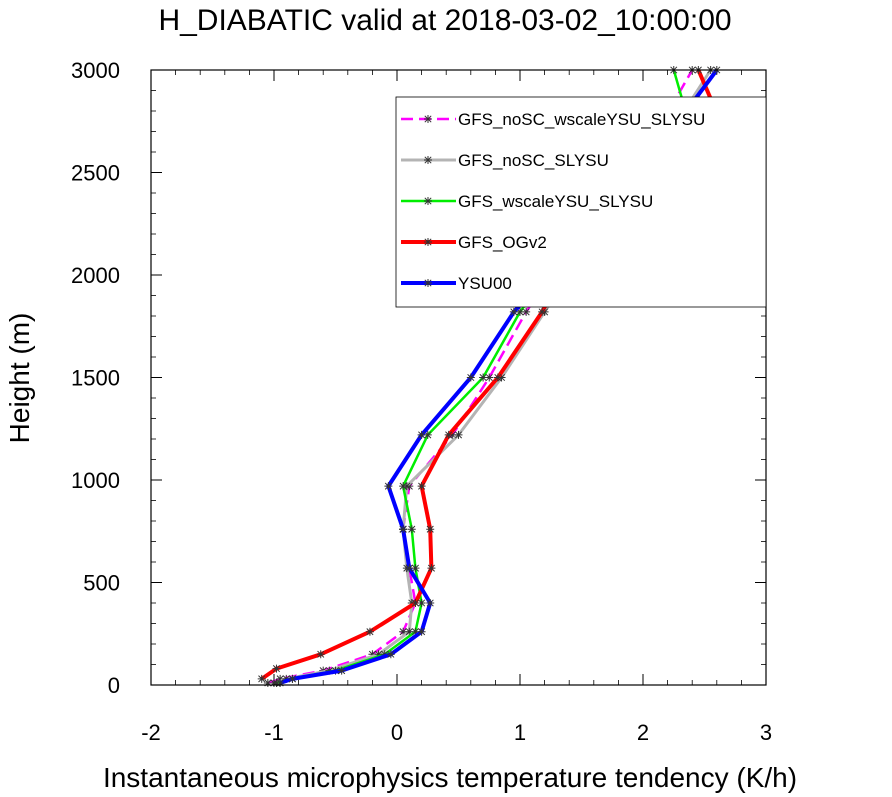 The image size is (892, 797). What do you see at coordinates (502, 242) in the screenshot?
I see `legend-label: GFS_OGv2` at bounding box center [502, 242].